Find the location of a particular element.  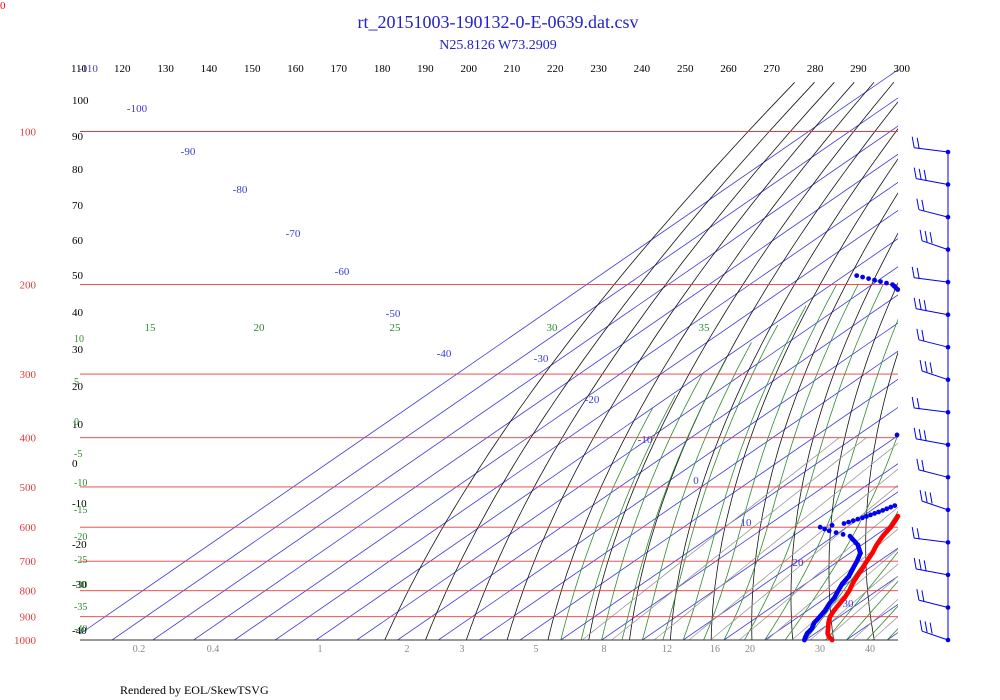

dry-adiabat-label: 20 is located at coordinates (78, 387).